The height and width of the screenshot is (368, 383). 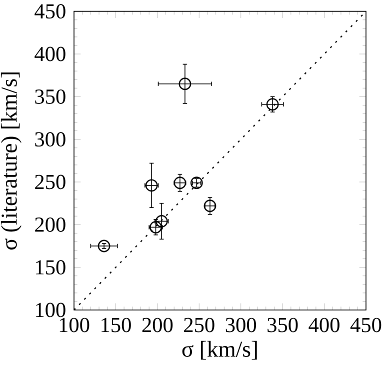 I want to click on x-tick-label: 100, so click(x=75, y=325).